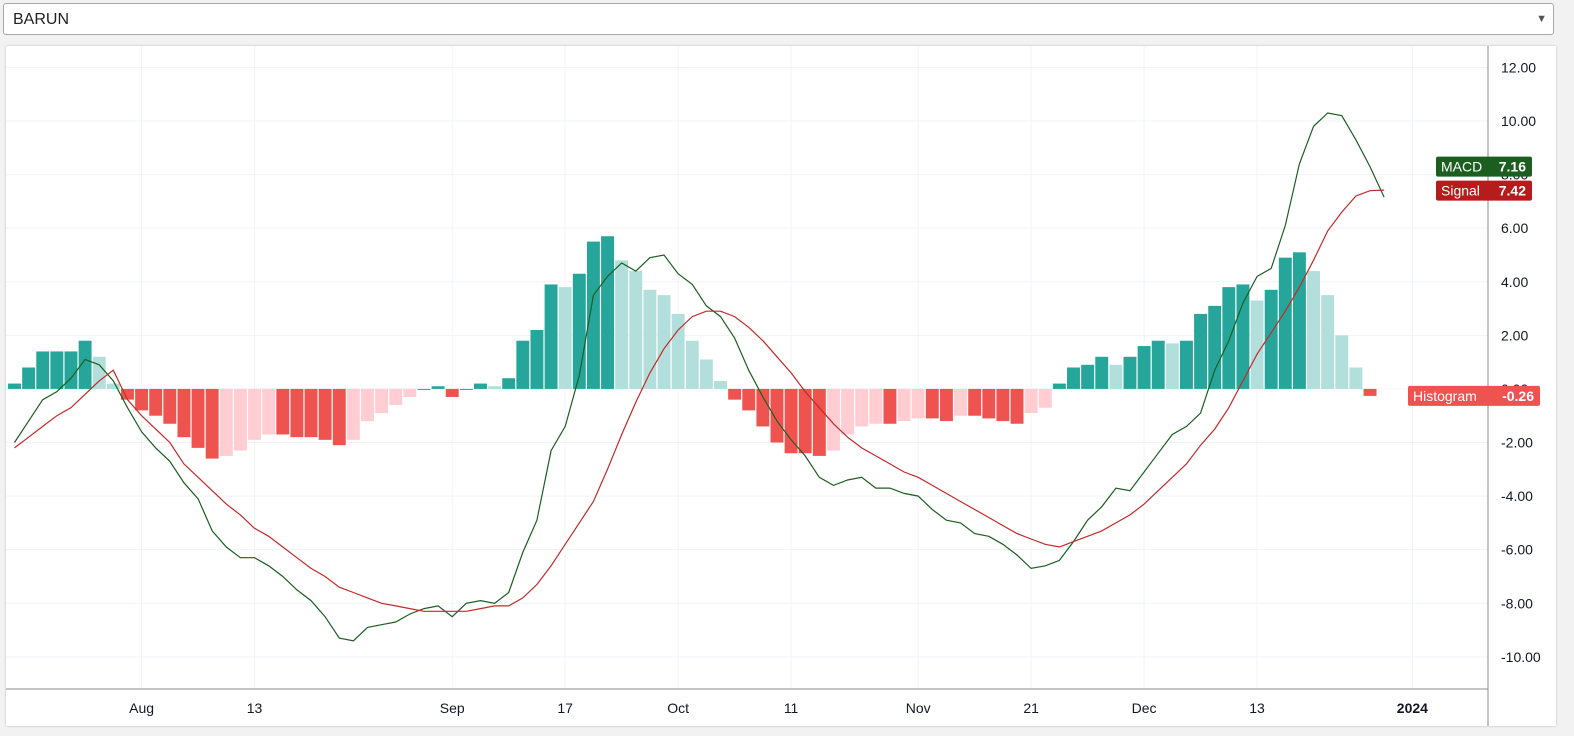  I want to click on x-tick-label: 13, so click(1257, 708).